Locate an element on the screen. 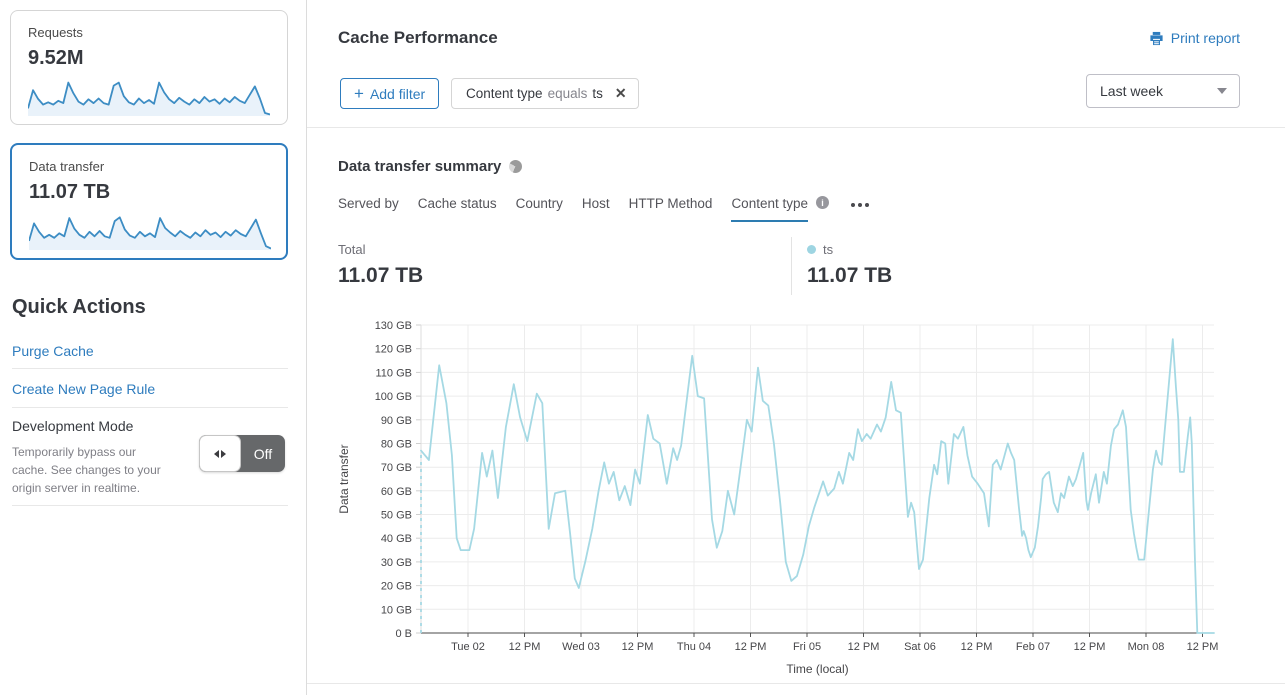 This screenshot has width=1285, height=695. svg-text: Data transfer is located at coordinates (344, 478).